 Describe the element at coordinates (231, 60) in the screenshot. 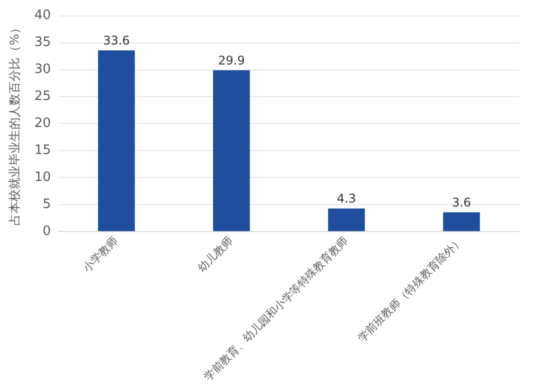

I see `data-label: 29.9` at that location.